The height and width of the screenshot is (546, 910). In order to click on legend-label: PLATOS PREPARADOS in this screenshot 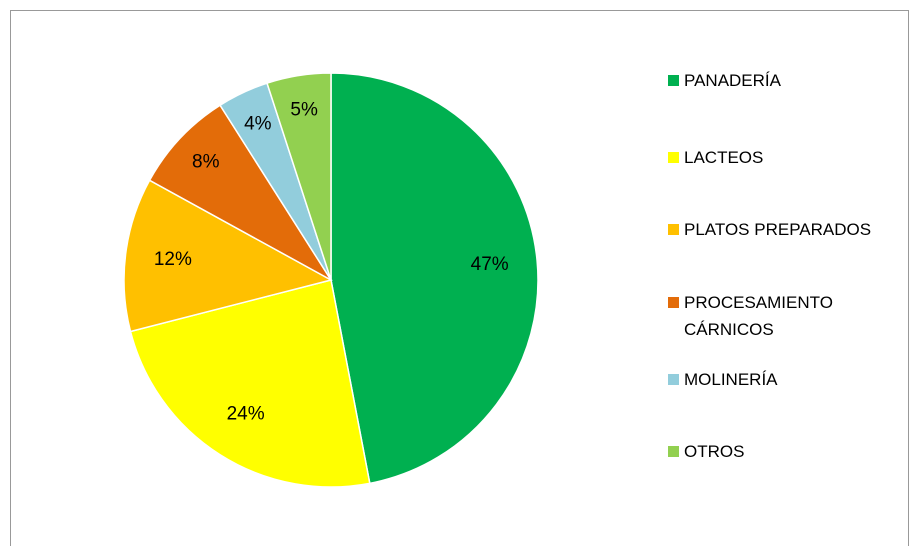, I will do `click(778, 229)`.